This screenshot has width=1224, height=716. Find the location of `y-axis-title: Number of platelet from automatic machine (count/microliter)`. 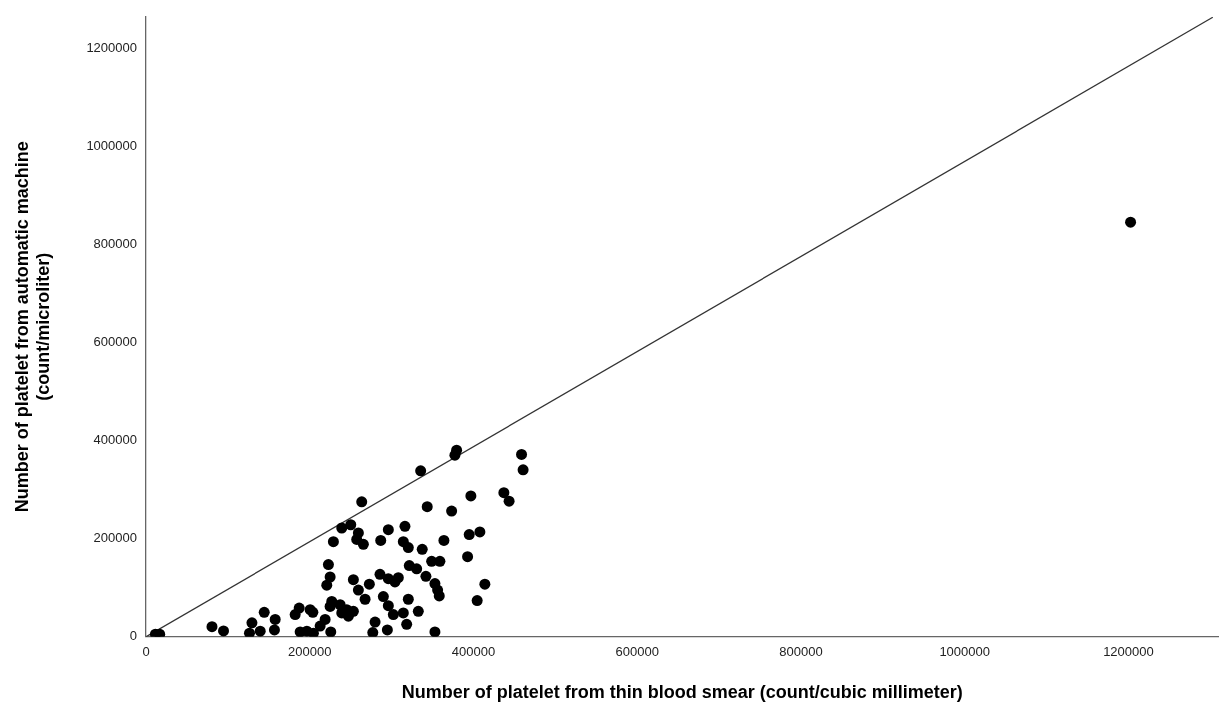

y-axis-title: Number of platelet from automatic machine (count/microliter) is located at coordinates (32, 327).